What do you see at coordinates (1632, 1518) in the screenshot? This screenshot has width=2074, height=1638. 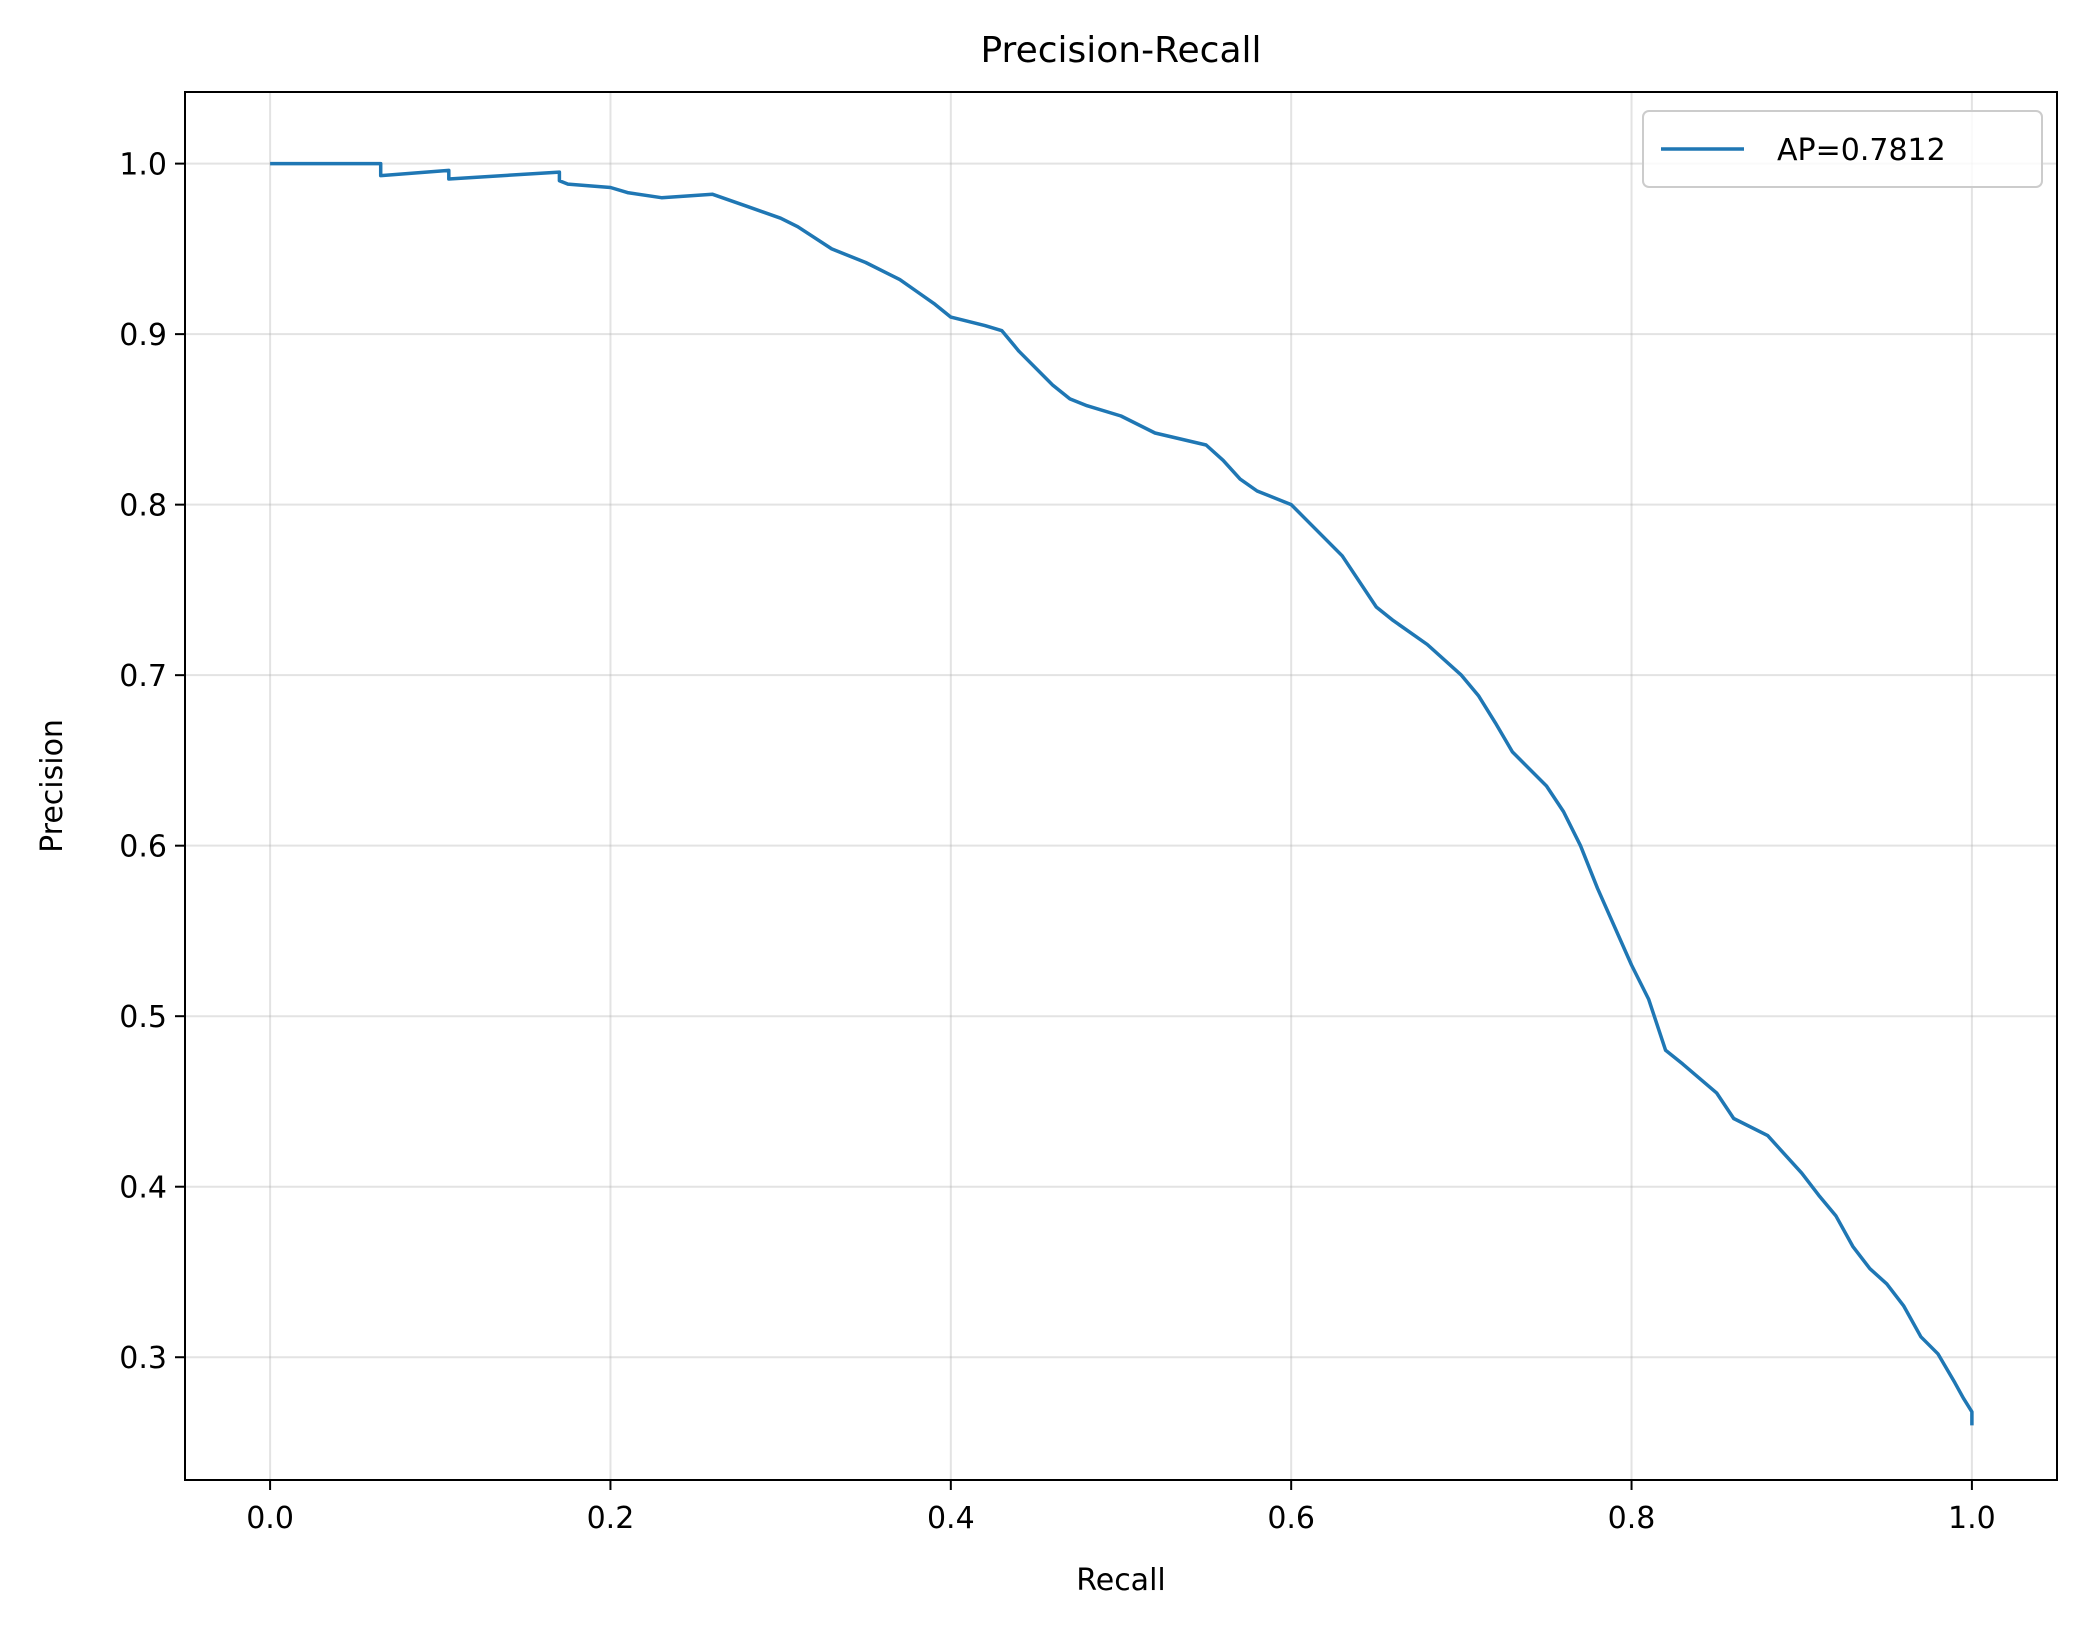 I see `x-tick-label: 0.8` at bounding box center [1632, 1518].